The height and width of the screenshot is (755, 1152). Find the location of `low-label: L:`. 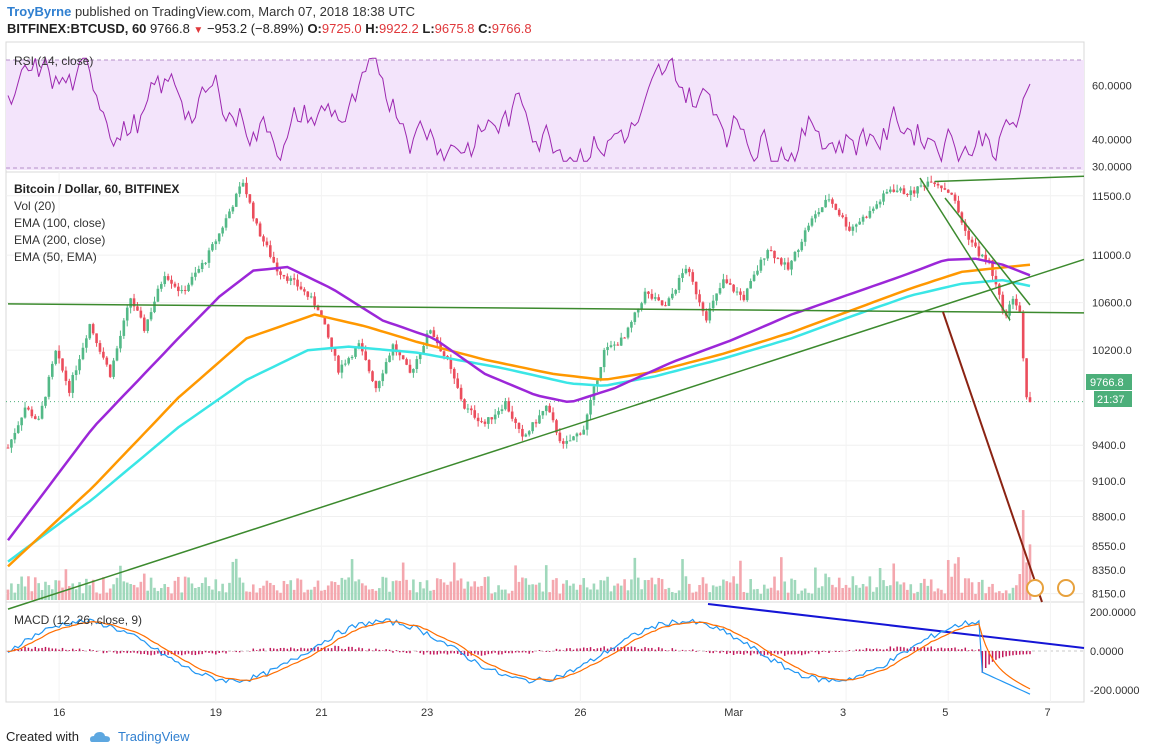

low-label: L: is located at coordinates (428, 28).